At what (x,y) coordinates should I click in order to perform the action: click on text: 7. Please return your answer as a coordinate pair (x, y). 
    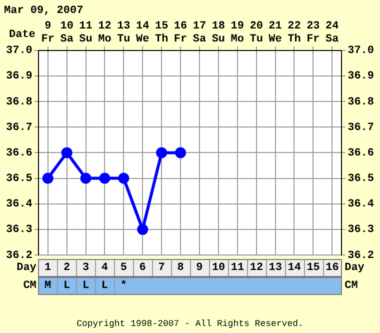
    Looking at the image, I should click on (161, 268).